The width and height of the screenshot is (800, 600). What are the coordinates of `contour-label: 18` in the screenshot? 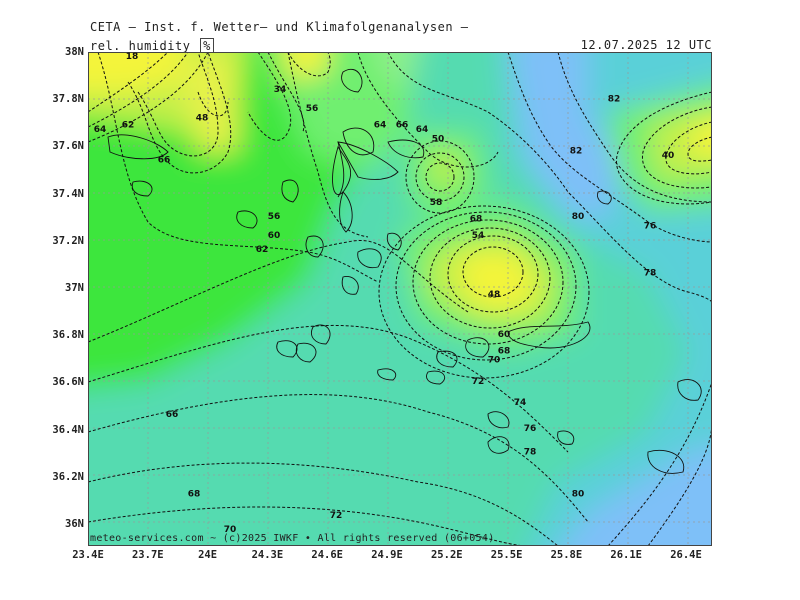 It's located at (132, 57).